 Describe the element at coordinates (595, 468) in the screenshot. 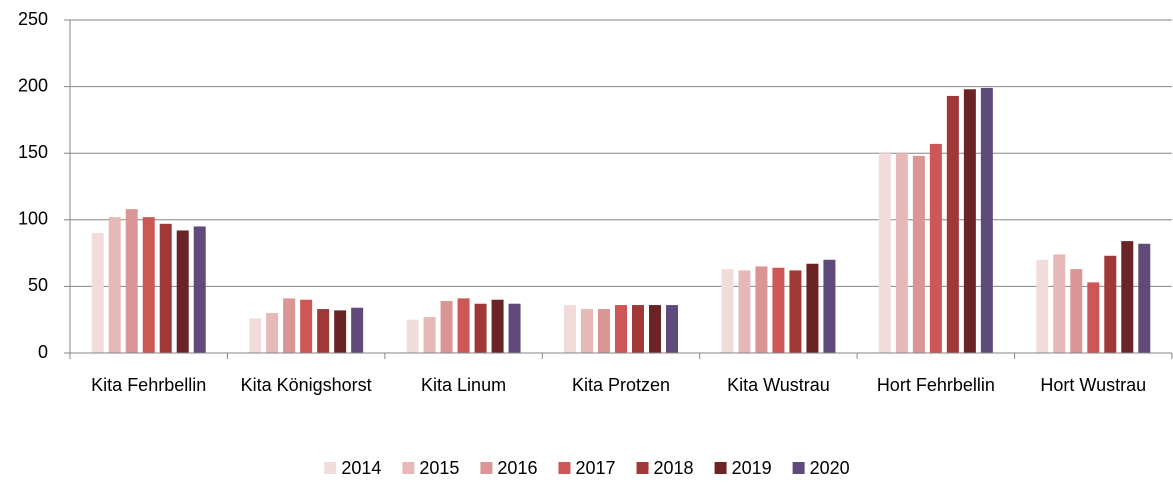

I see `legend-label: 2017` at that location.